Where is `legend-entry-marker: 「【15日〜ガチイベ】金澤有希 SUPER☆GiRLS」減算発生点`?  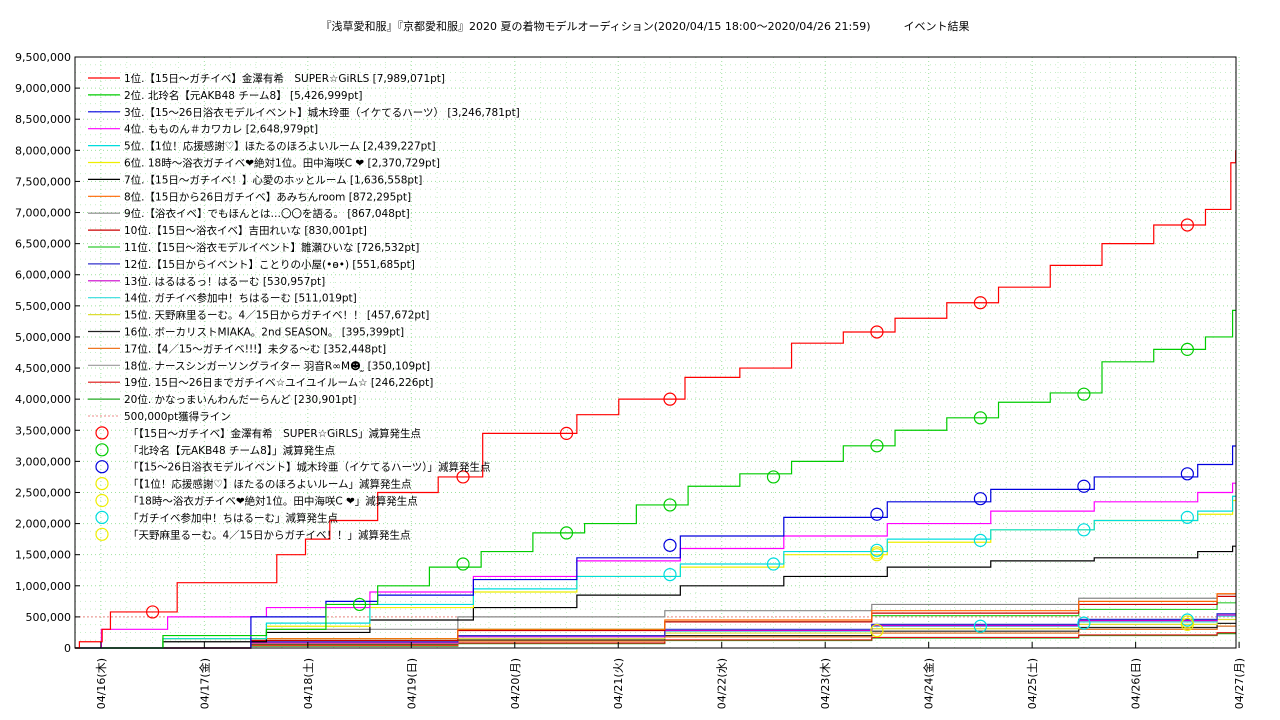 legend-entry-marker: 「【15日〜ガチイベ】金澤有希 SUPER☆GiRLS」減算発生点 is located at coordinates (274, 433).